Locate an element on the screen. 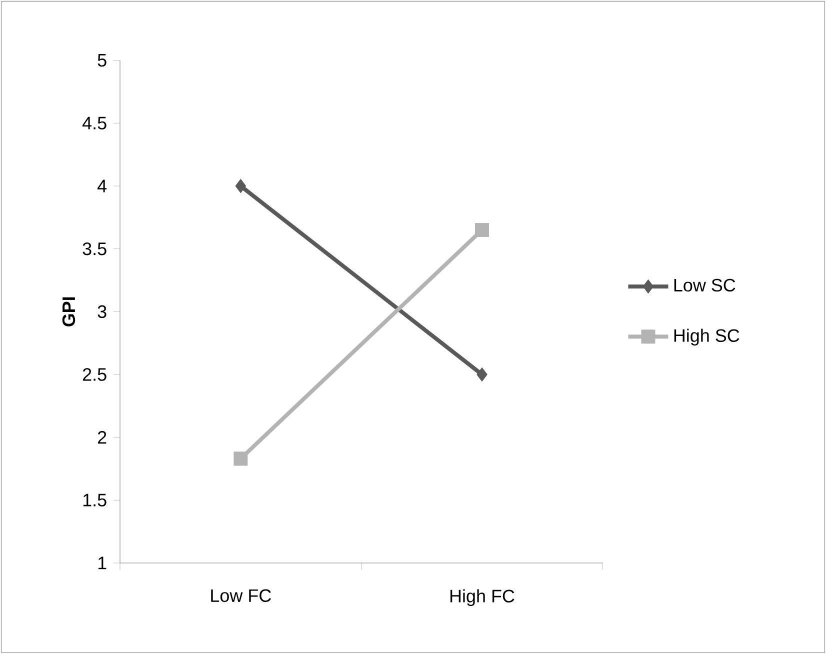  legend-label: Low SC is located at coordinates (705, 285).